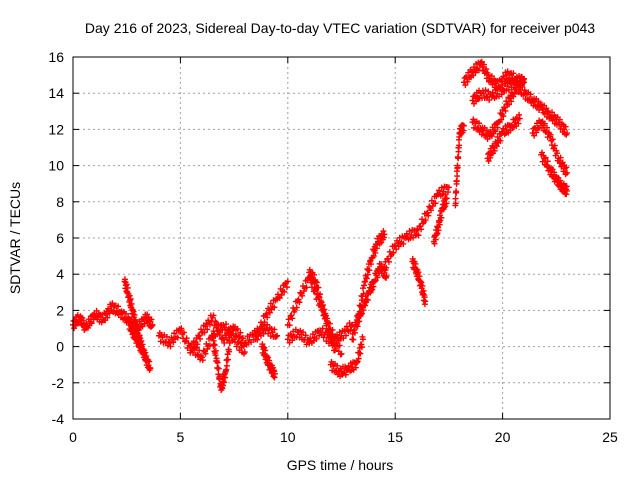 This screenshot has height=480, width=640. What do you see at coordinates (181, 437) in the screenshot?
I see `x-tick-label: 5` at bounding box center [181, 437].